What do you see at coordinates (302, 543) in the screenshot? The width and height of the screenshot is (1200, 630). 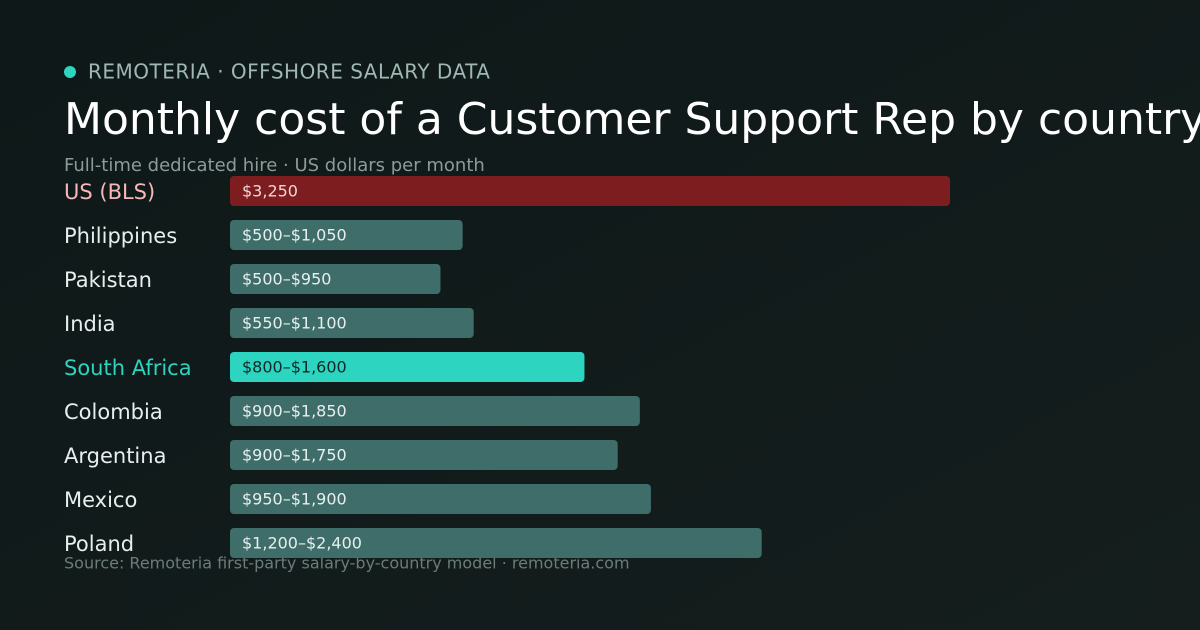 I see `value-label: $1,200–$2,400` at bounding box center [302, 543].